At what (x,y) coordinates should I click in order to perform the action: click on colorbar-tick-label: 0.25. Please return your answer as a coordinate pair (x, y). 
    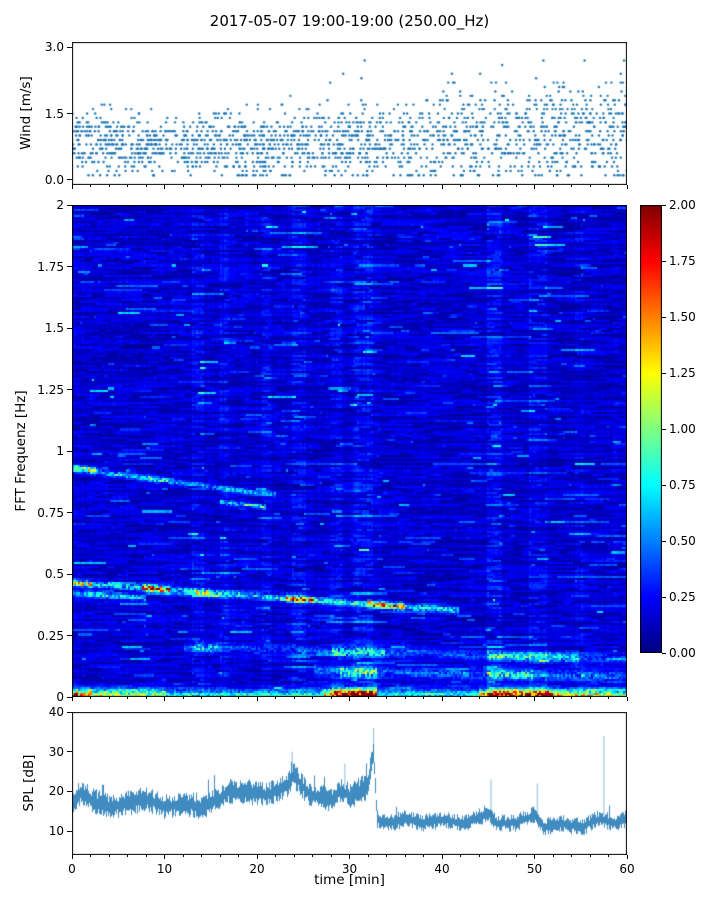
    Looking at the image, I should click on (682, 597).